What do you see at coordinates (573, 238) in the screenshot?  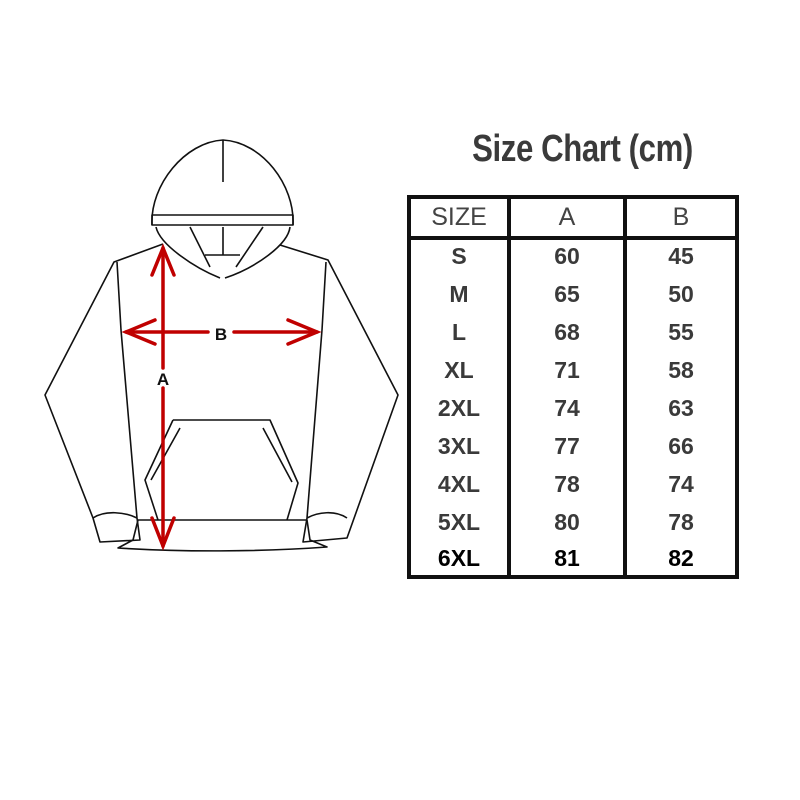 I see `header-divider` at bounding box center [573, 238].